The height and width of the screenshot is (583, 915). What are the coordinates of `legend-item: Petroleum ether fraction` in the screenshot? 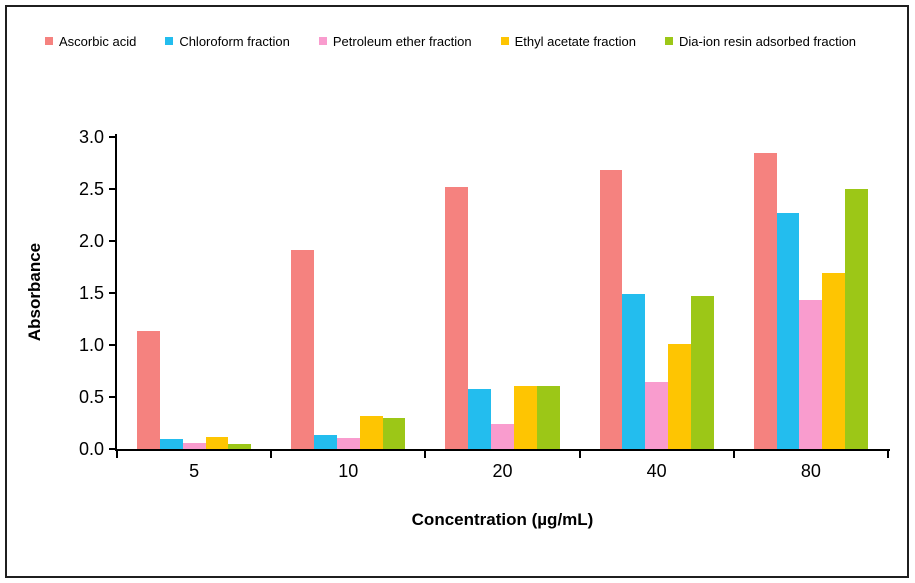 It's located at (395, 41).